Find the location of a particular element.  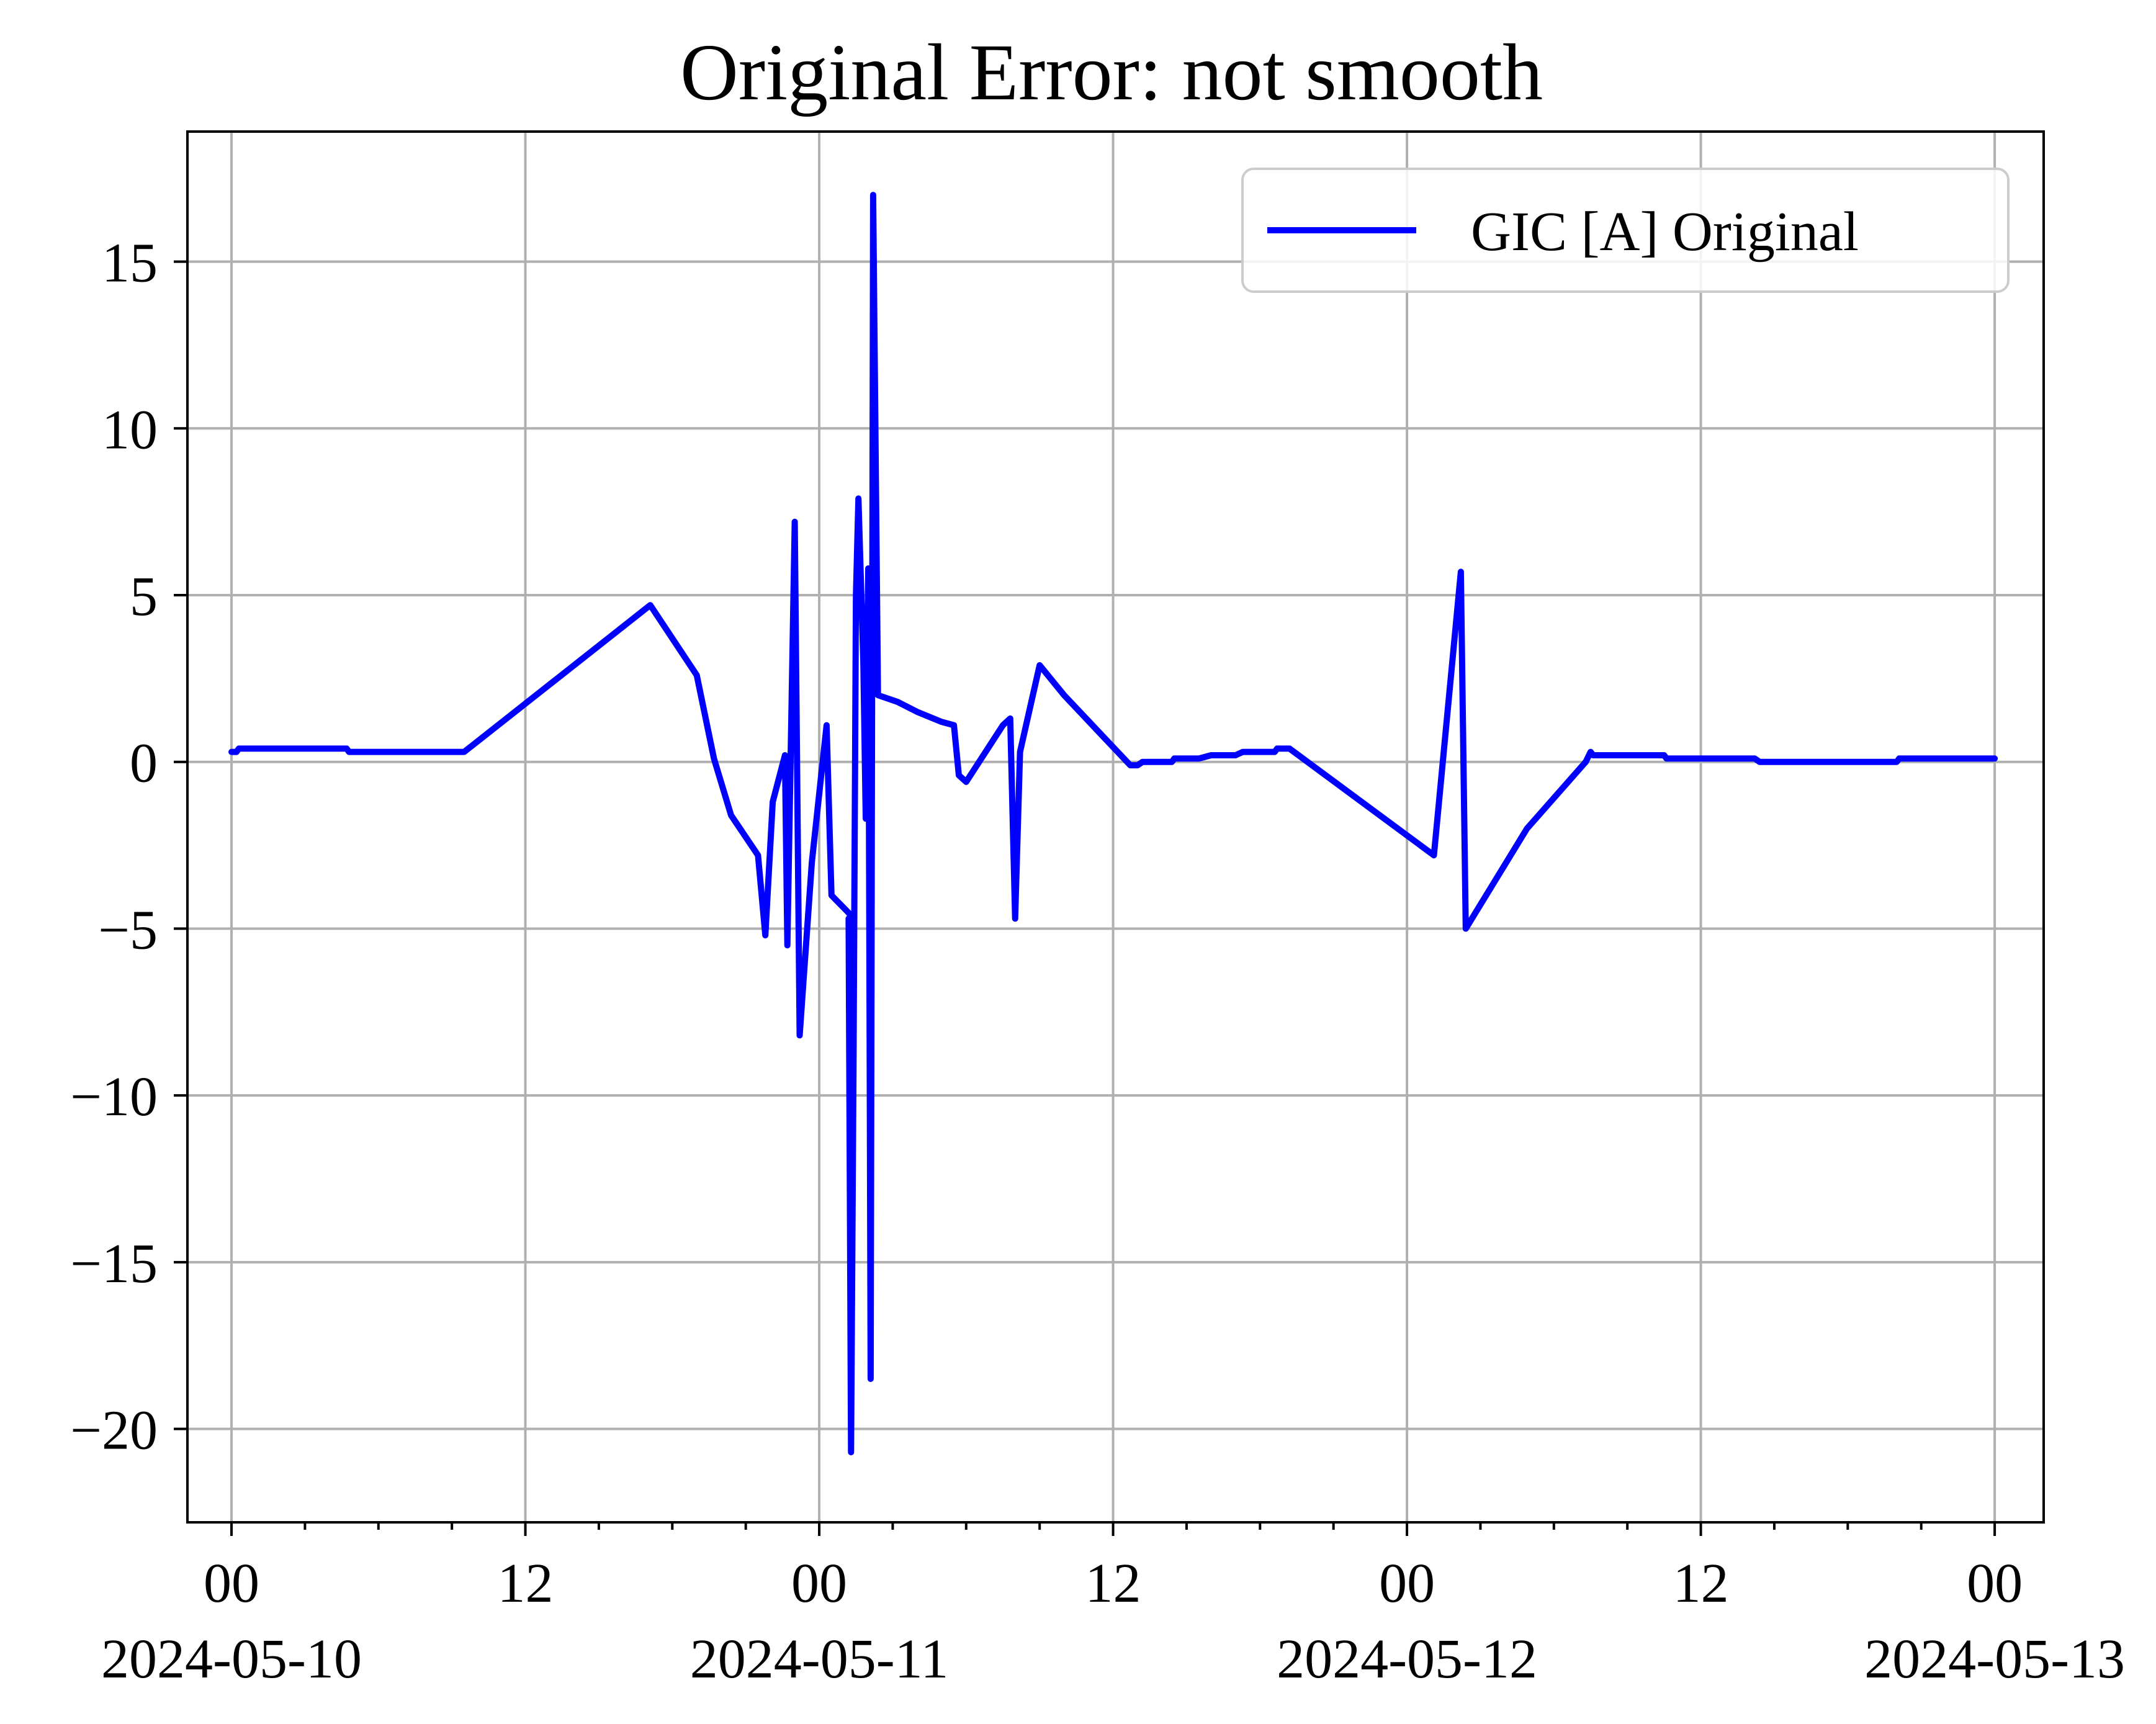

x-date-label: 2024-05-10 is located at coordinates (231, 1659).